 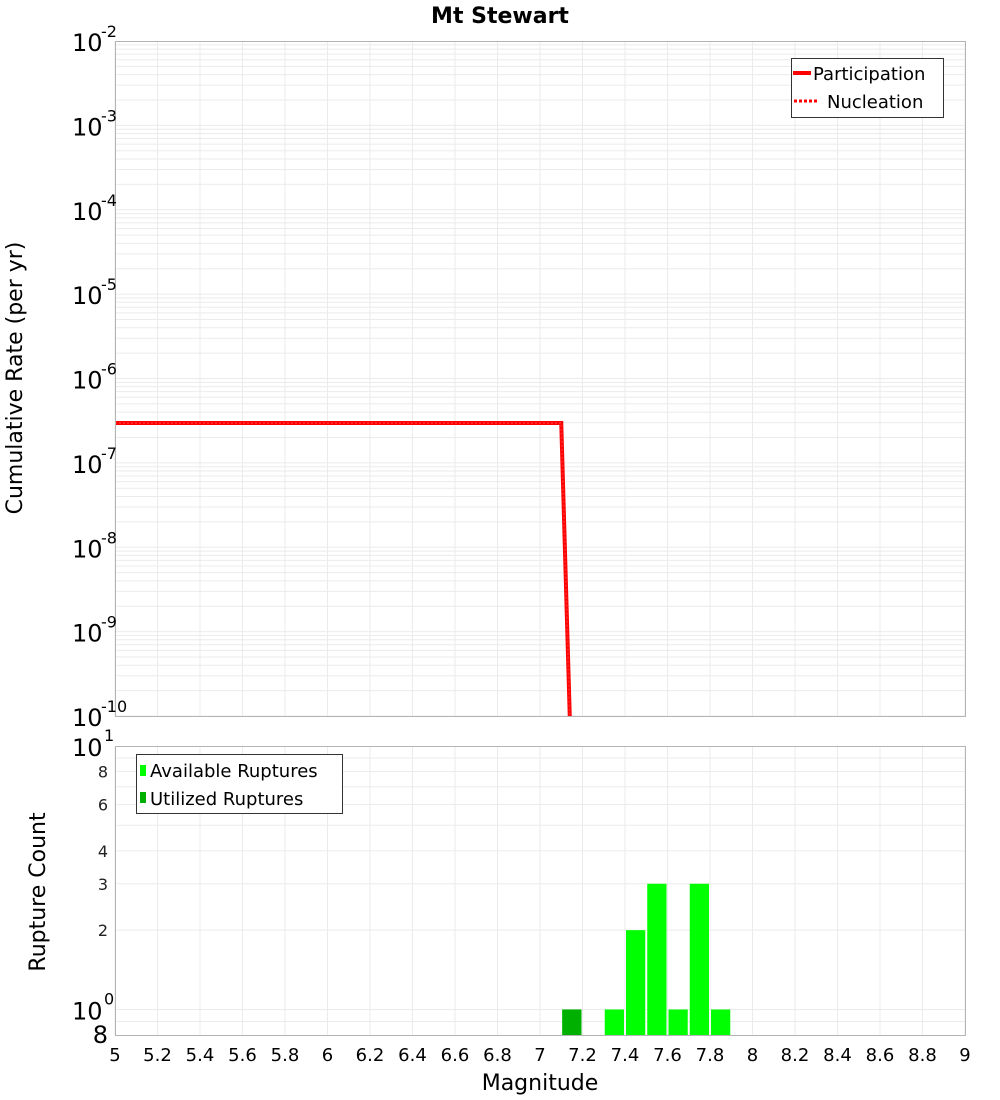 What do you see at coordinates (964, 1055) in the screenshot?
I see `x-tick-label: 9` at bounding box center [964, 1055].